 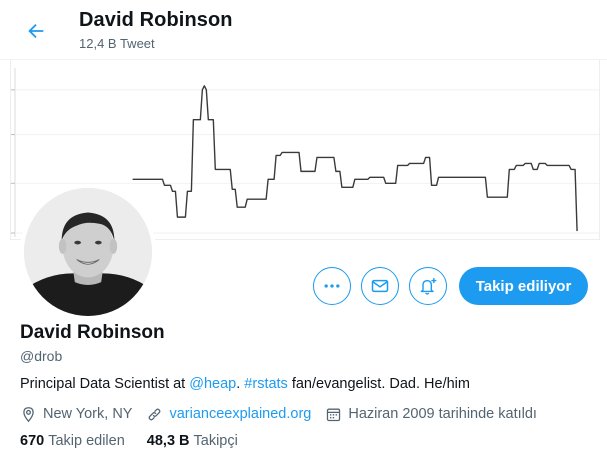 What do you see at coordinates (378, 384) in the screenshot?
I see `bio-suffix: fan/evangelist. Dad. He/him` at bounding box center [378, 384].